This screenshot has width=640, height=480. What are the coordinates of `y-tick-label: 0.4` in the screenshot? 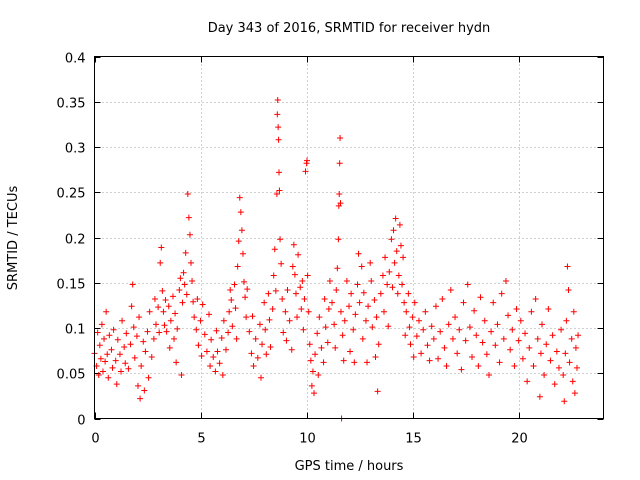 It's located at (75, 59).